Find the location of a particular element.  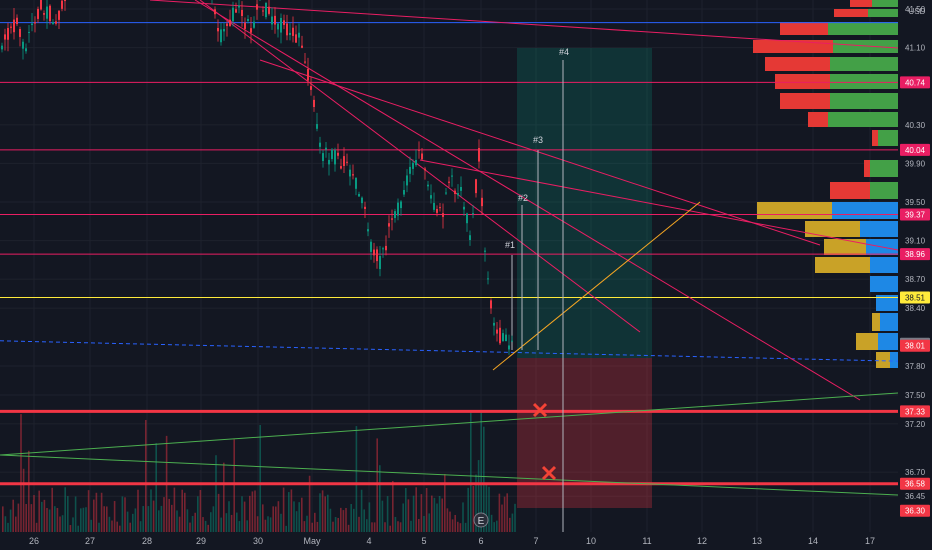

time-axis: 26 27 28 29 30 May 4 5 6 7 10 11 12 13 14 17 is located at coordinates (449, 541).